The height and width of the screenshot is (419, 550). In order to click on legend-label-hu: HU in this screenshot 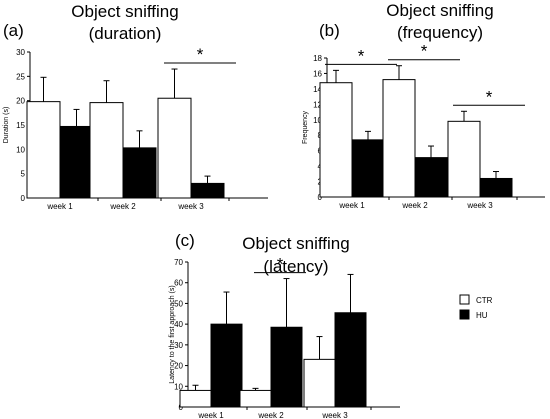, I will do `click(482, 315)`.